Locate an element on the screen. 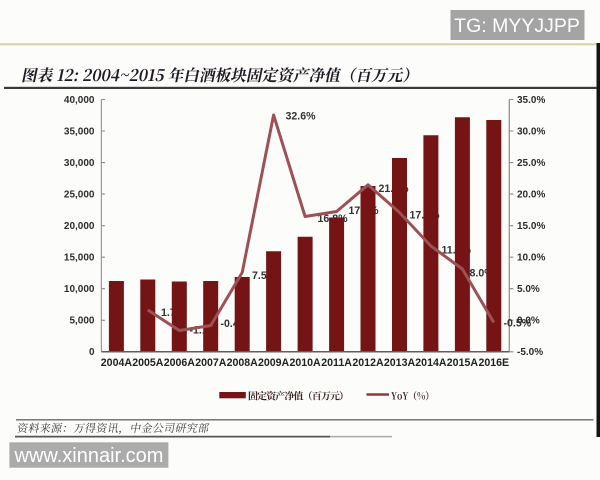 This screenshot has height=480, width=600. svg-text: 5,000 is located at coordinates (81, 321).